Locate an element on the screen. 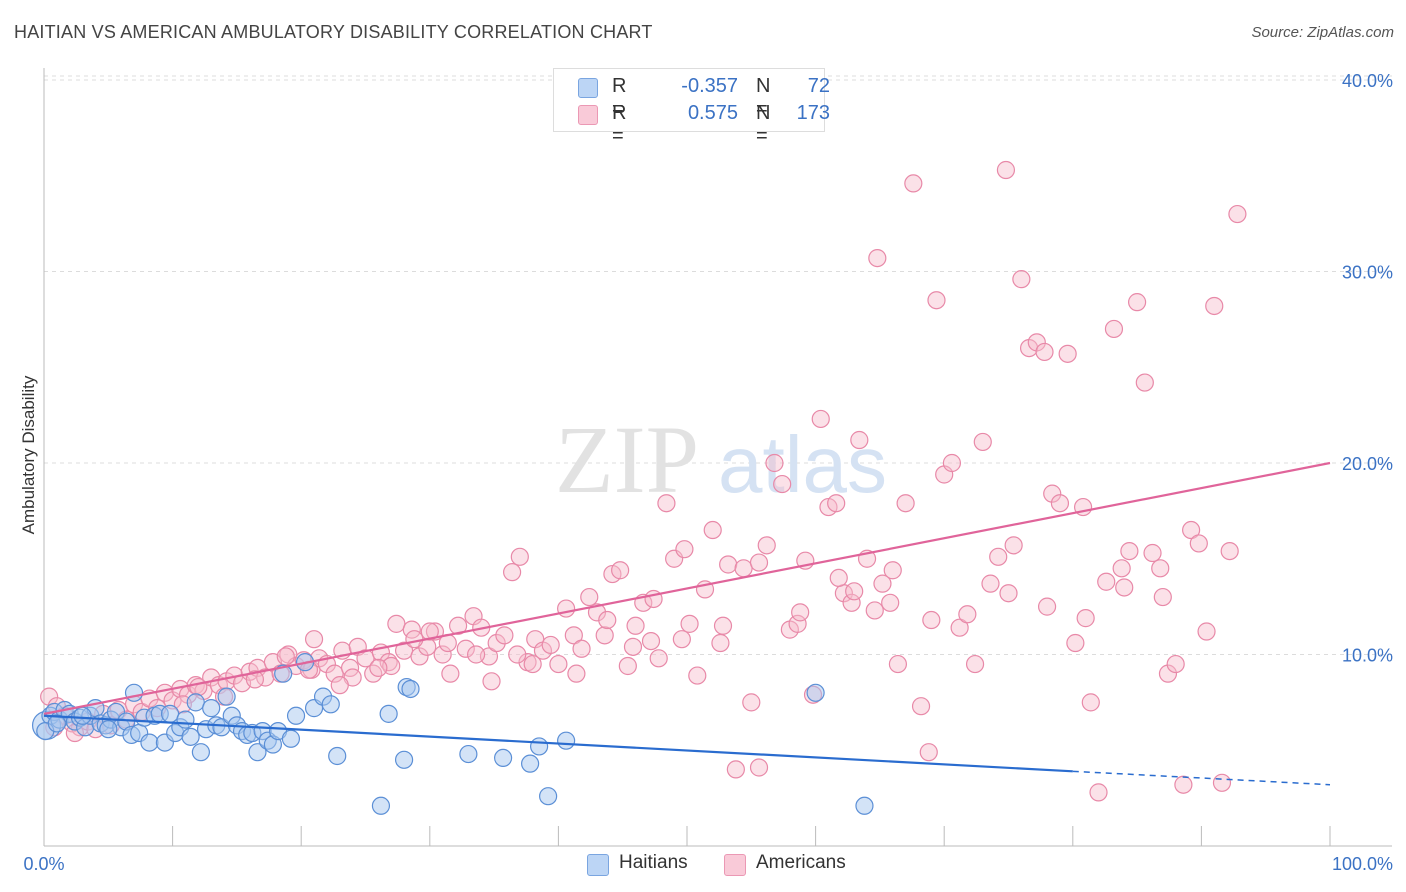 The height and width of the screenshot is (892, 1406). legend-r-value: 0.575 is located at coordinates (712, 113).